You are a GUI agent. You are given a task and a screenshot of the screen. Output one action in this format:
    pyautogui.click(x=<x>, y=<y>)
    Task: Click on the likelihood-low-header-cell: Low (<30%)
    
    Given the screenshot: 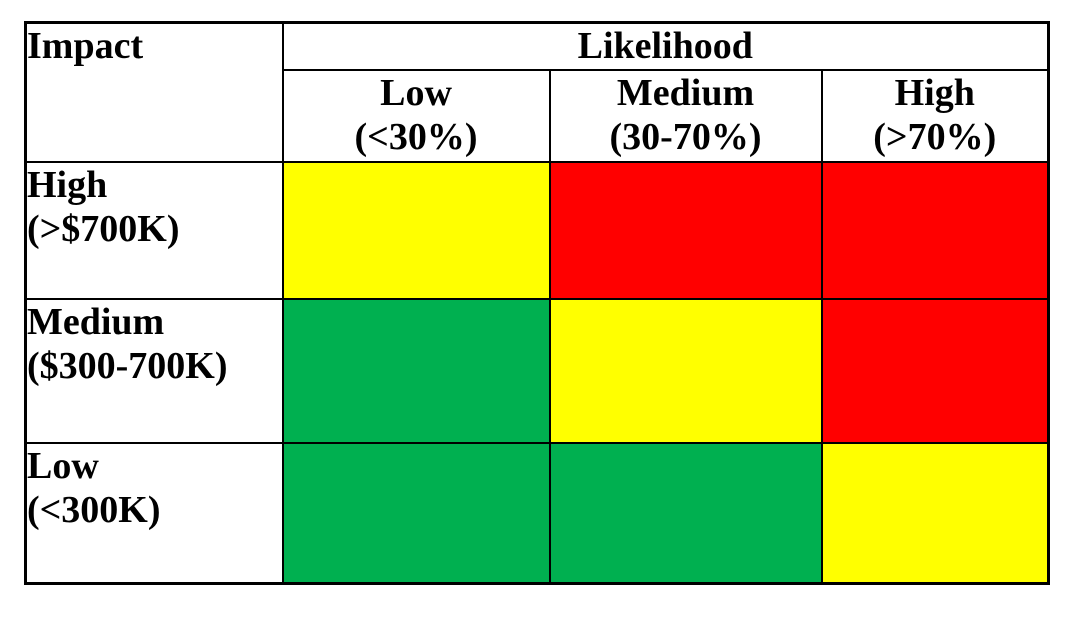 What is the action you would take?
    pyautogui.click(x=416, y=115)
    